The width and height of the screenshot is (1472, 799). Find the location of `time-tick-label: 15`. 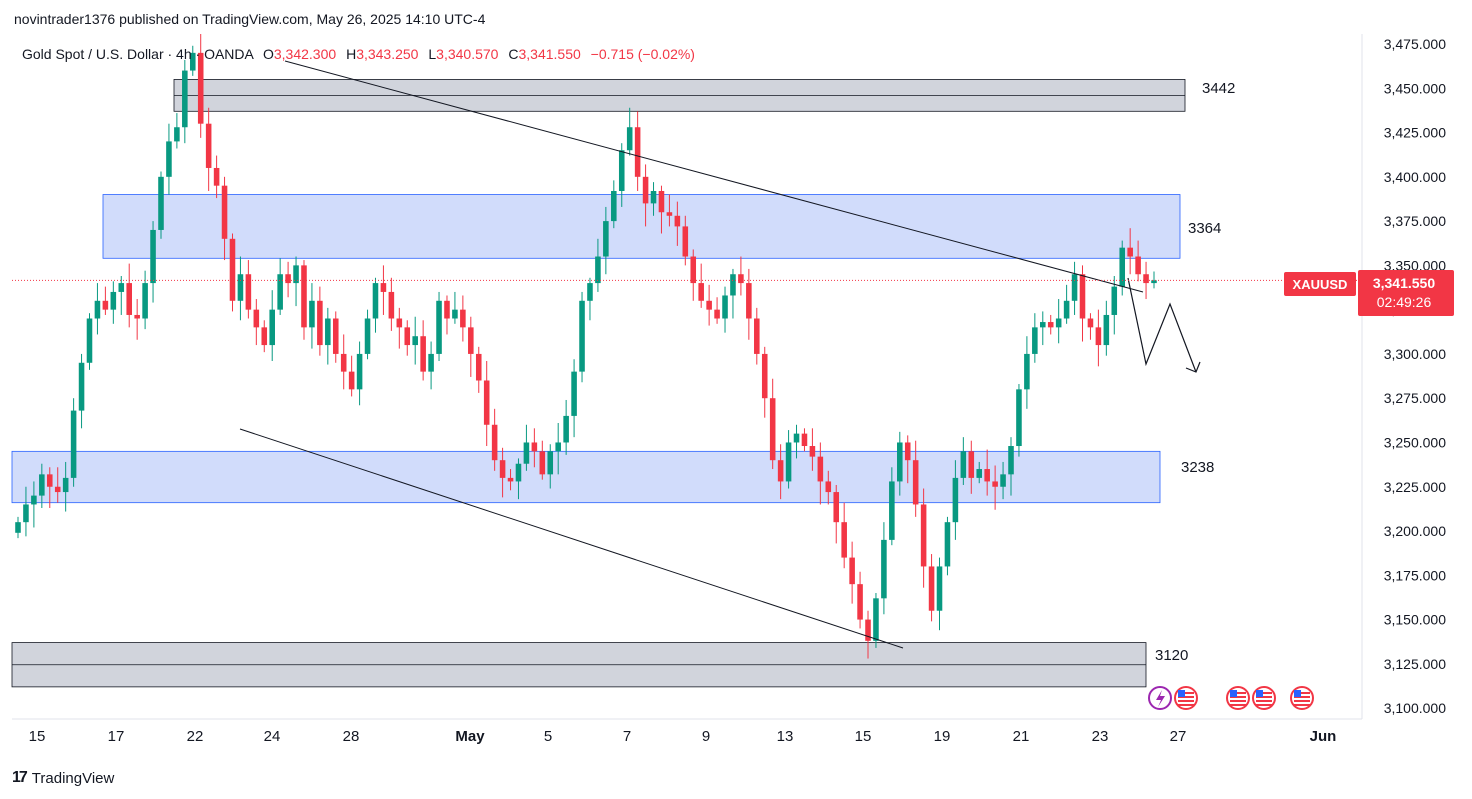

time-tick-label: 15 is located at coordinates (37, 736).